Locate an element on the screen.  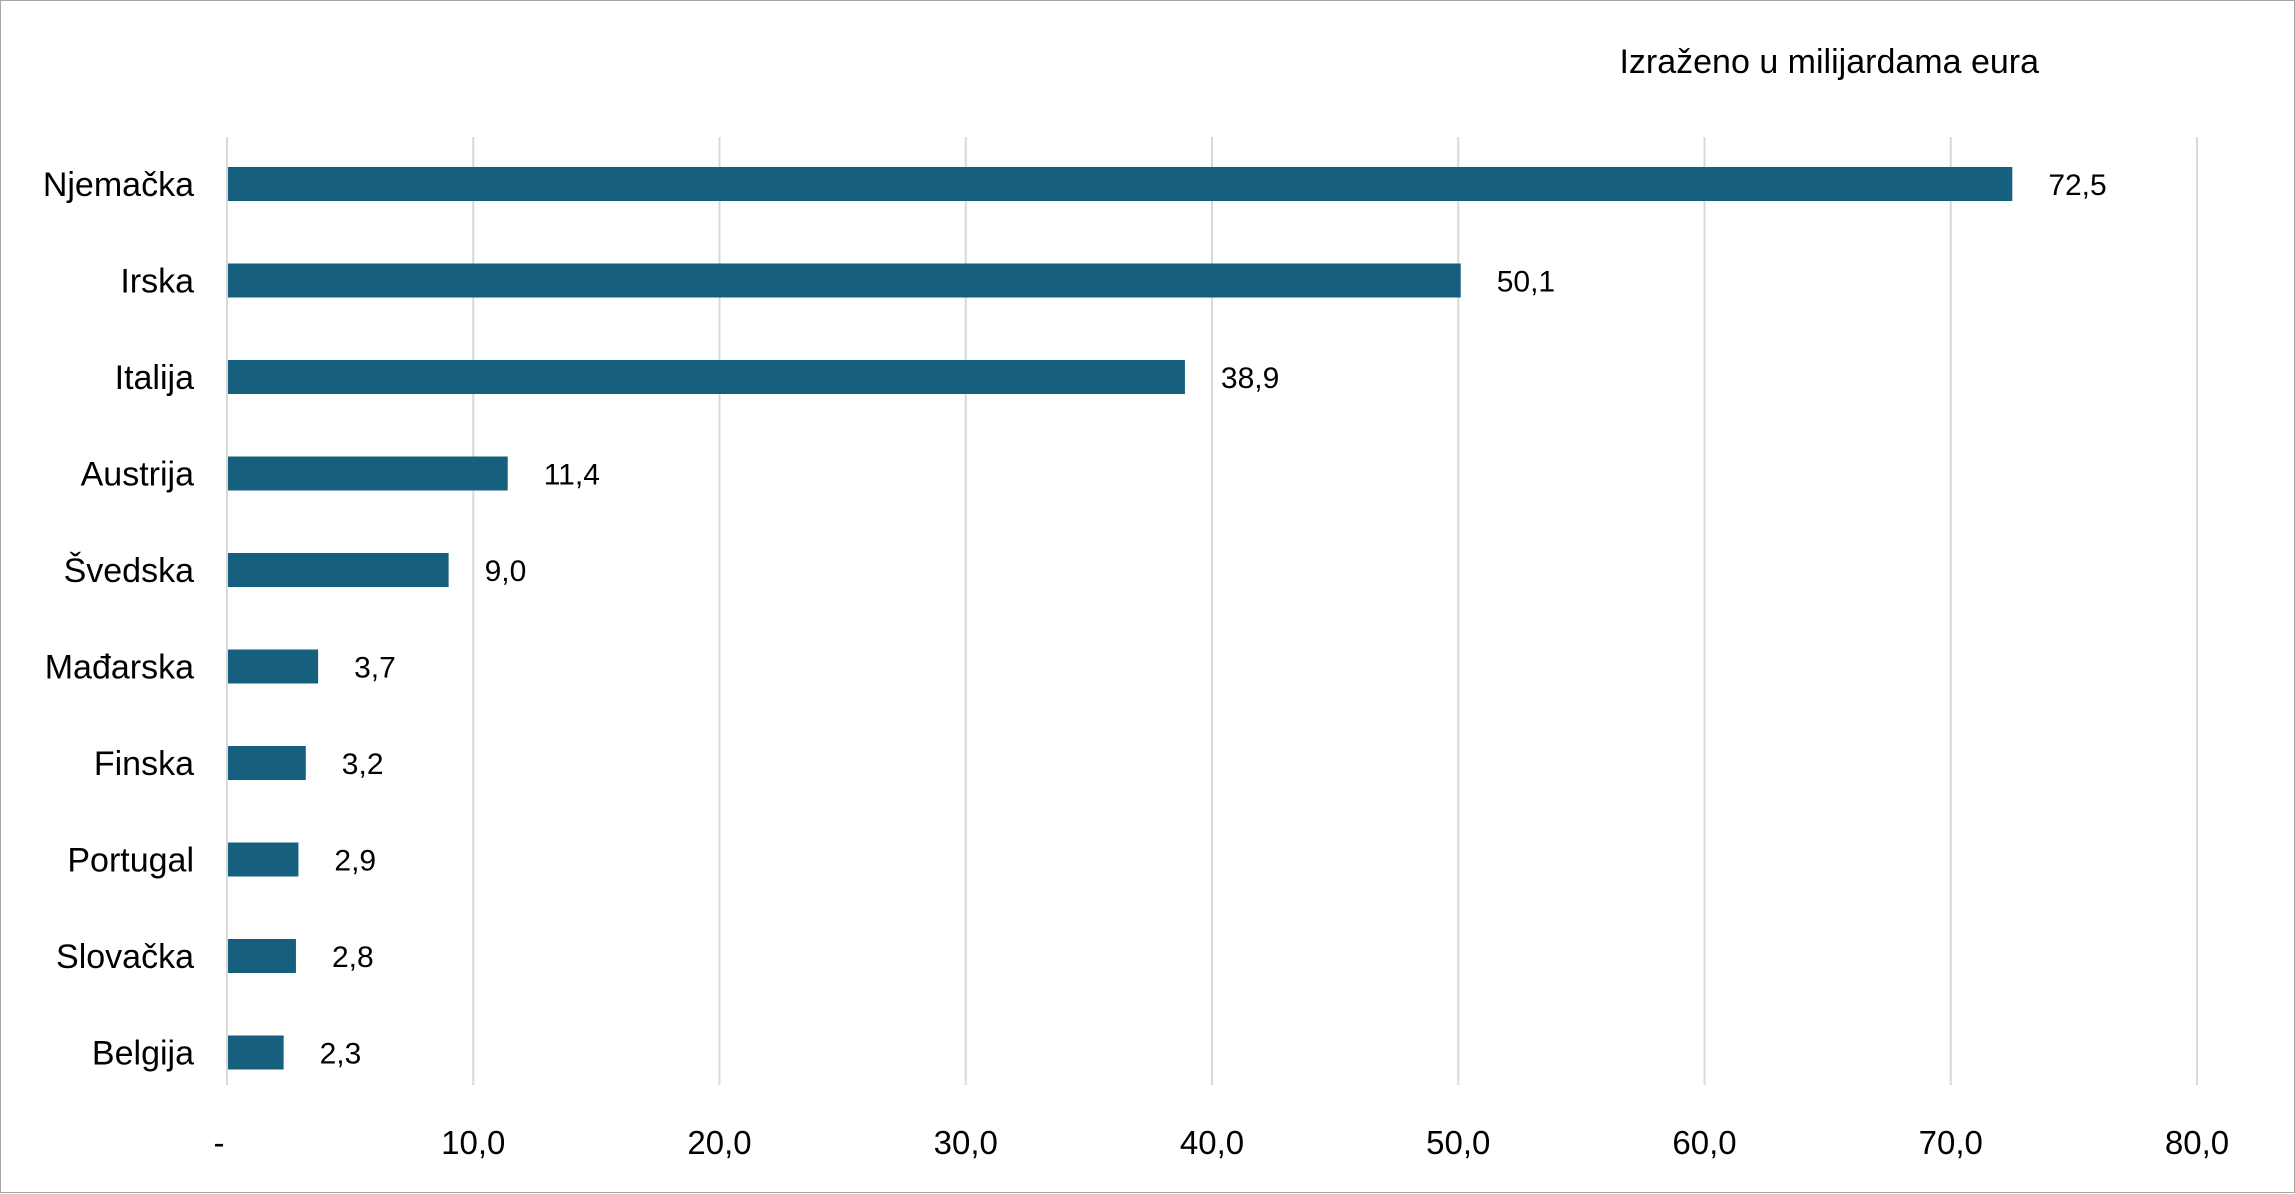
data-label: 3,2 is located at coordinates (363, 764).